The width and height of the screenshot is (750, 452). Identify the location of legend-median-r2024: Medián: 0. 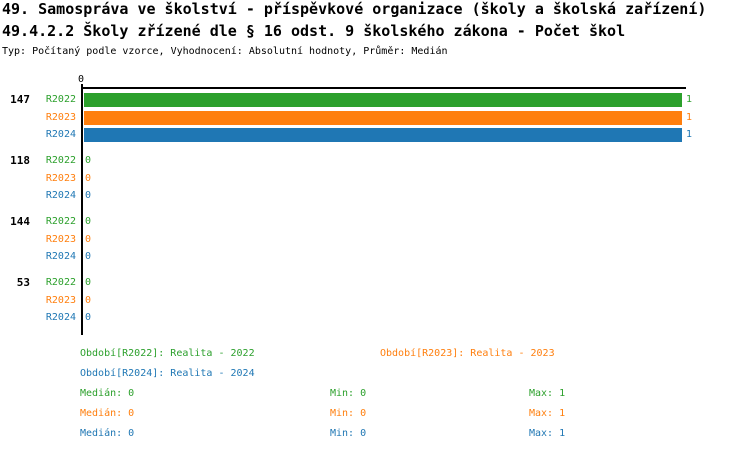
(107, 433).